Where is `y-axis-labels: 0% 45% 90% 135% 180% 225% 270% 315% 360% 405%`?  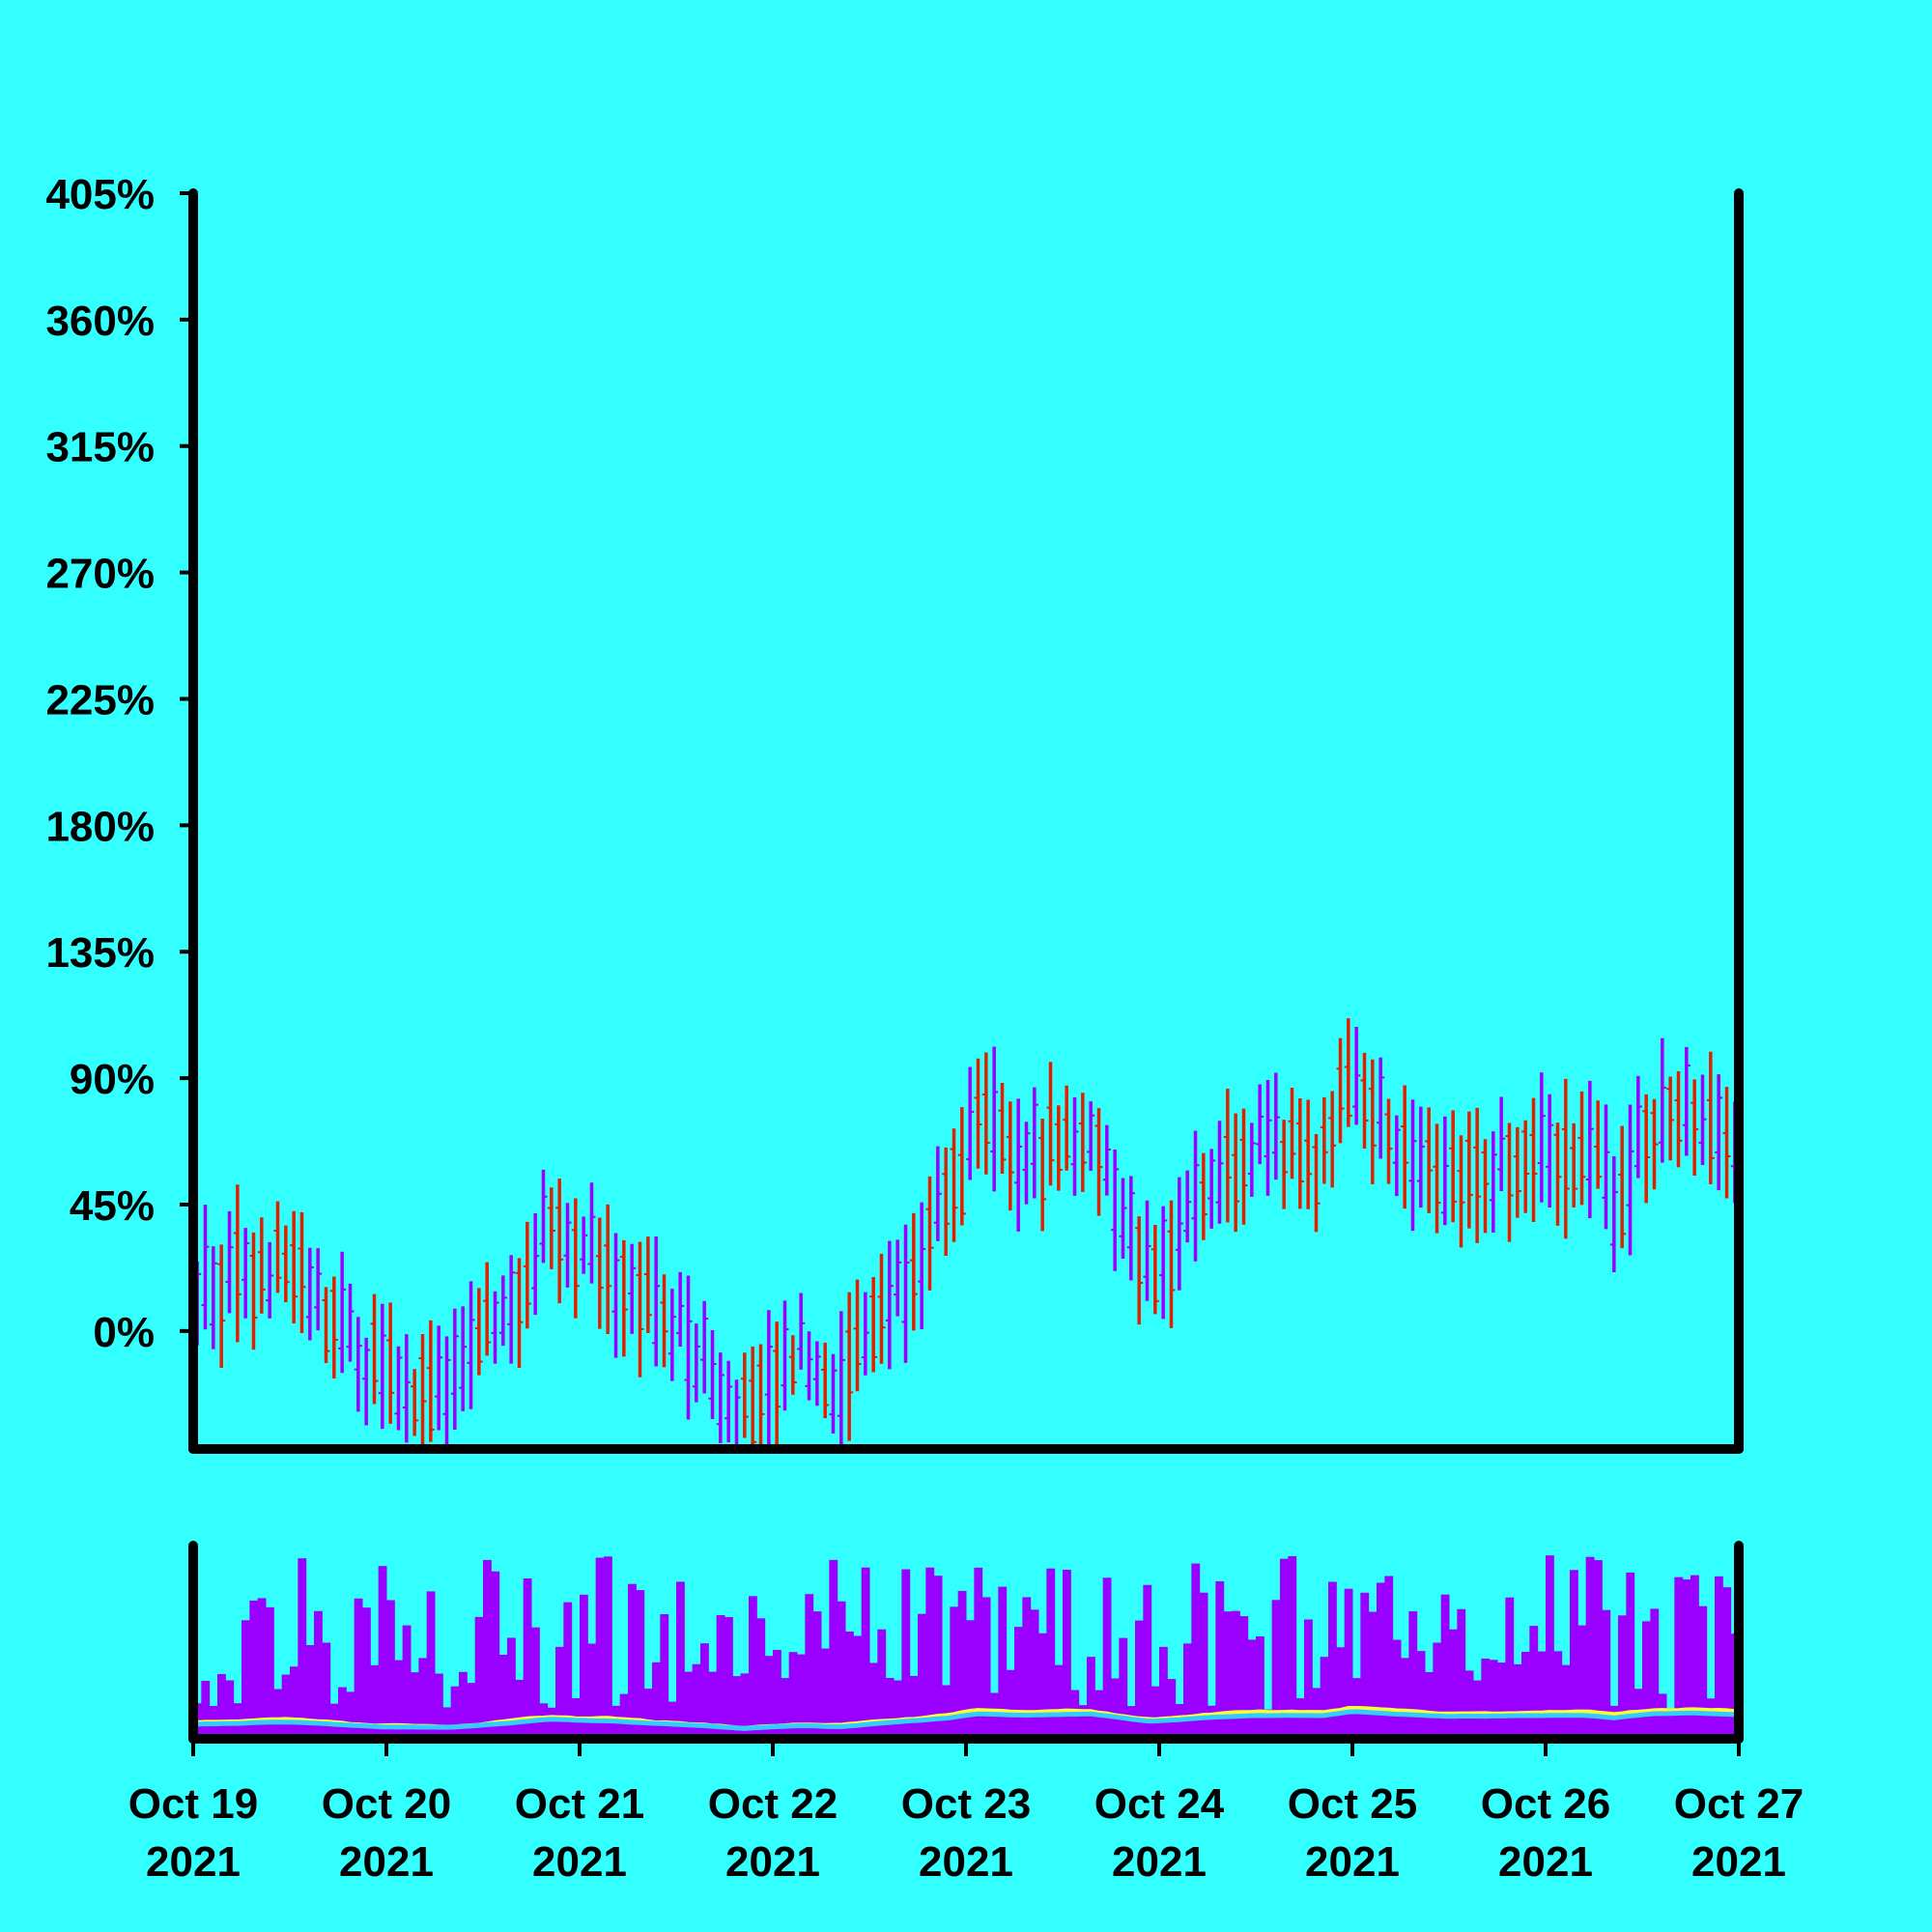
y-axis-labels: 0% 45% 90% 135% 180% 225% 270% 315% 360% 405% is located at coordinates (100, 763).